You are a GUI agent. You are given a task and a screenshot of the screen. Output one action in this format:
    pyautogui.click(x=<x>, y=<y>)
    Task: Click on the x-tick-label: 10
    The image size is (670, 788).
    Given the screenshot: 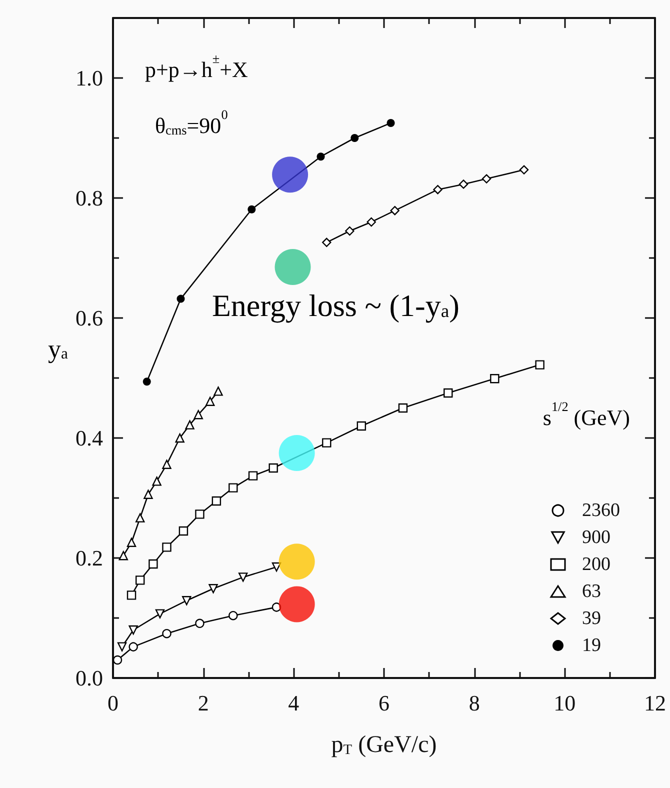 What is the action you would take?
    pyautogui.click(x=565, y=703)
    